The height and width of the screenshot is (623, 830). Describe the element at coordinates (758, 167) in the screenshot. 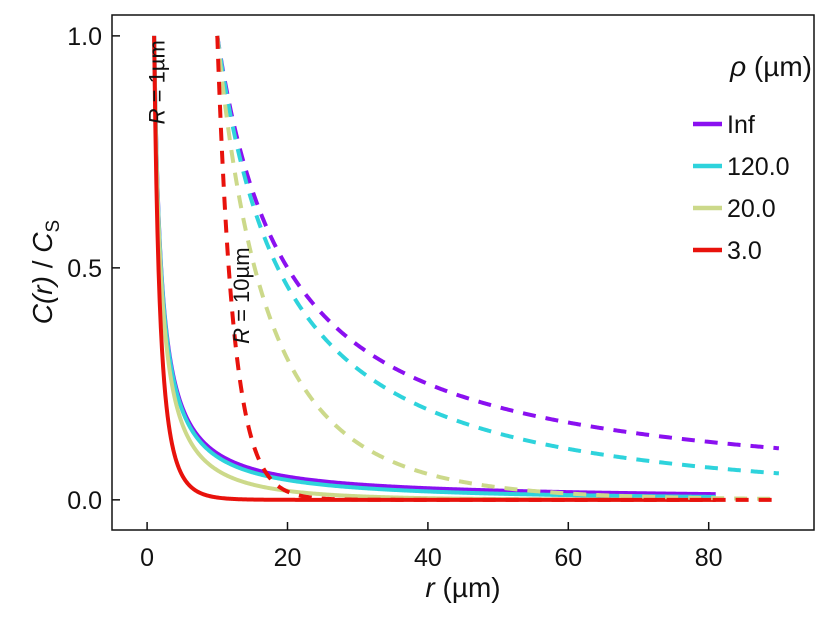

I see `legend-label-120.0: 120.0` at that location.